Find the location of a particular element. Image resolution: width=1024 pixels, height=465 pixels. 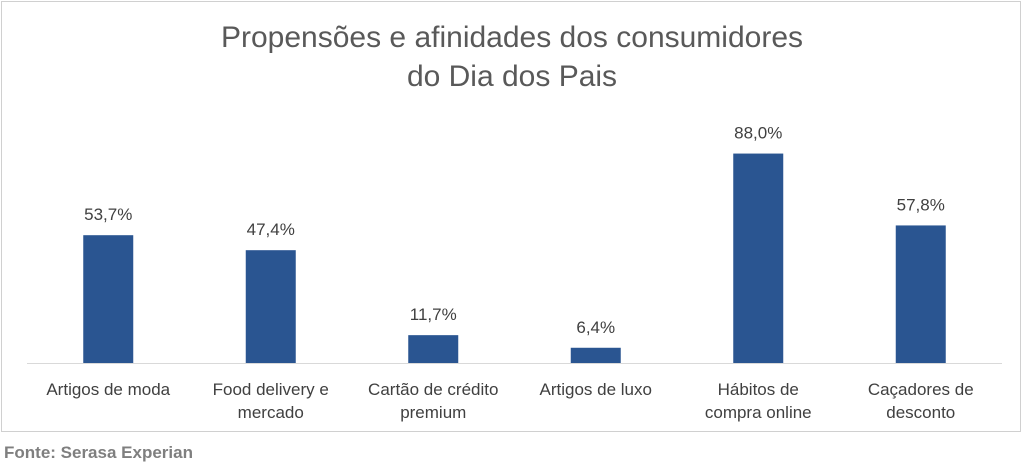

category-label-6-line-2: desconto is located at coordinates (920, 412).